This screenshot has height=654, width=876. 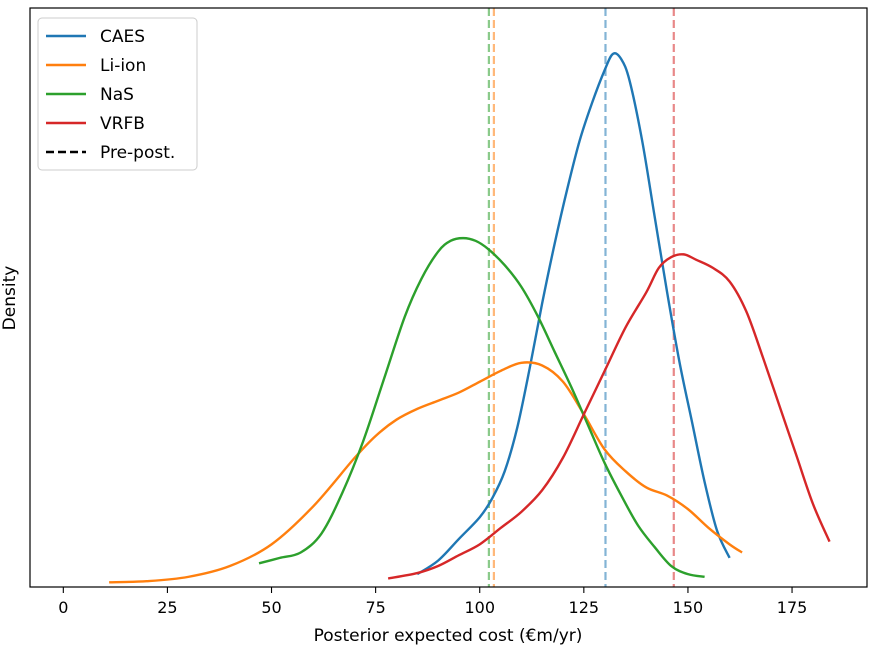 What do you see at coordinates (137, 153) in the screenshot?
I see `legend-label-pre-post: Pre-post.` at bounding box center [137, 153].